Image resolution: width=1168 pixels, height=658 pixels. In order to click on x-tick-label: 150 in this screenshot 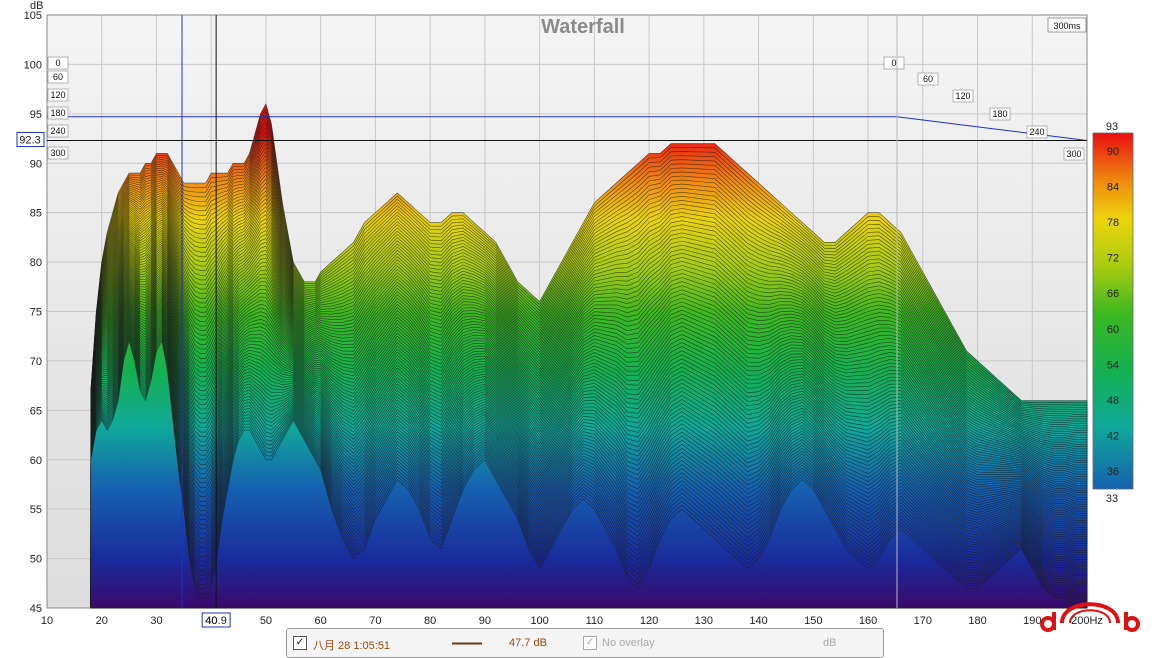, I will do `click(813, 621)`.